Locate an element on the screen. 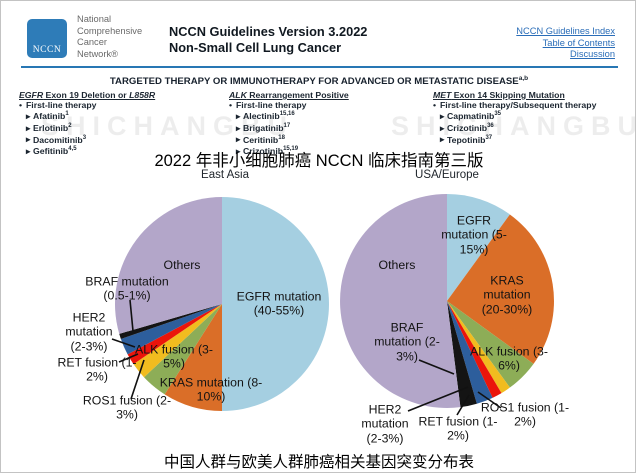 The image size is (636, 473). drug-item: ▸ Afatinib1 is located at coordinates (47, 116).